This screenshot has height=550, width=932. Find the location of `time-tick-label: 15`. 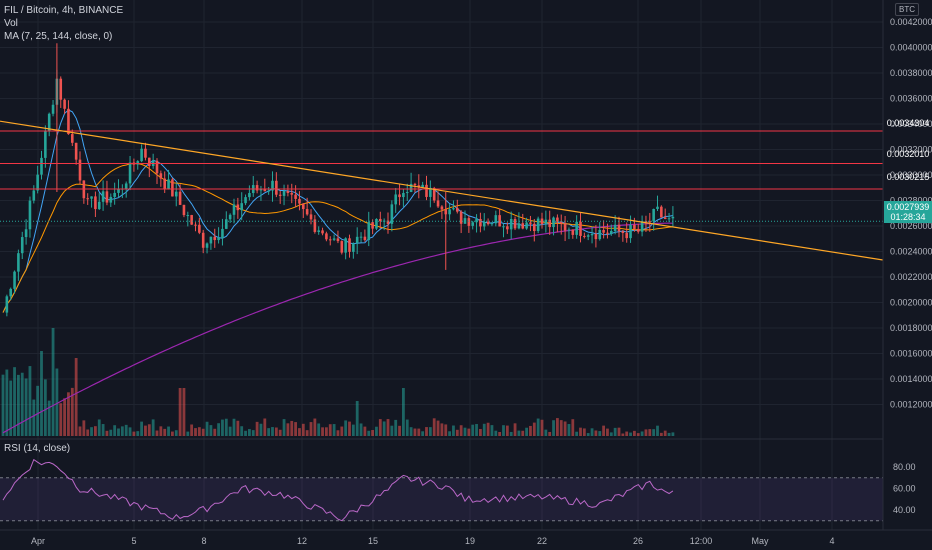

time-tick-label: 15 is located at coordinates (373, 541).